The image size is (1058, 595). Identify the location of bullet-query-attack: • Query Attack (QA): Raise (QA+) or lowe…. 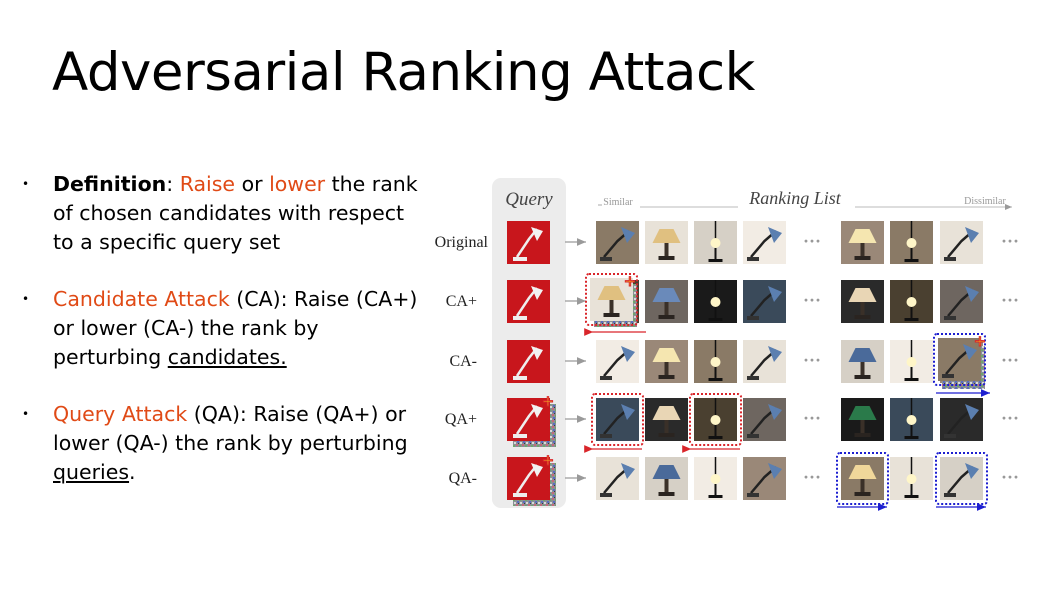
(224, 443).